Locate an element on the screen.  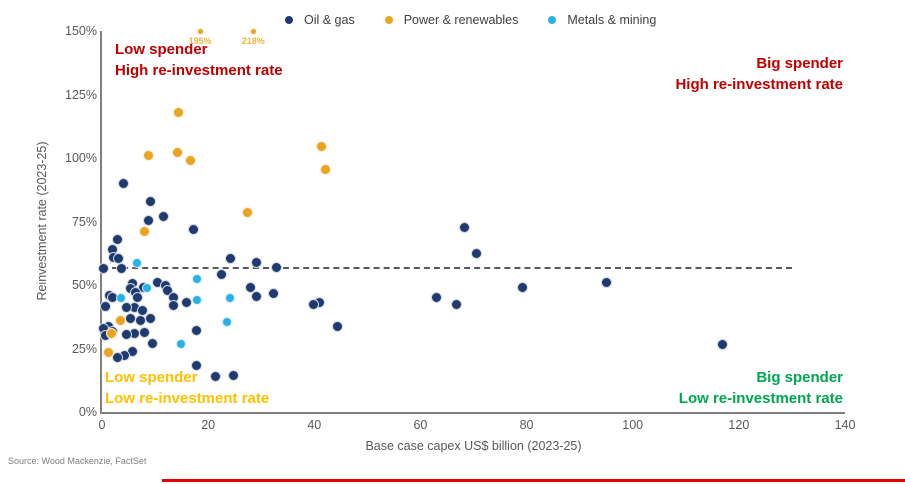
source-attribution: Source: Wood Mackenzie, FactSet is located at coordinates (77, 461).